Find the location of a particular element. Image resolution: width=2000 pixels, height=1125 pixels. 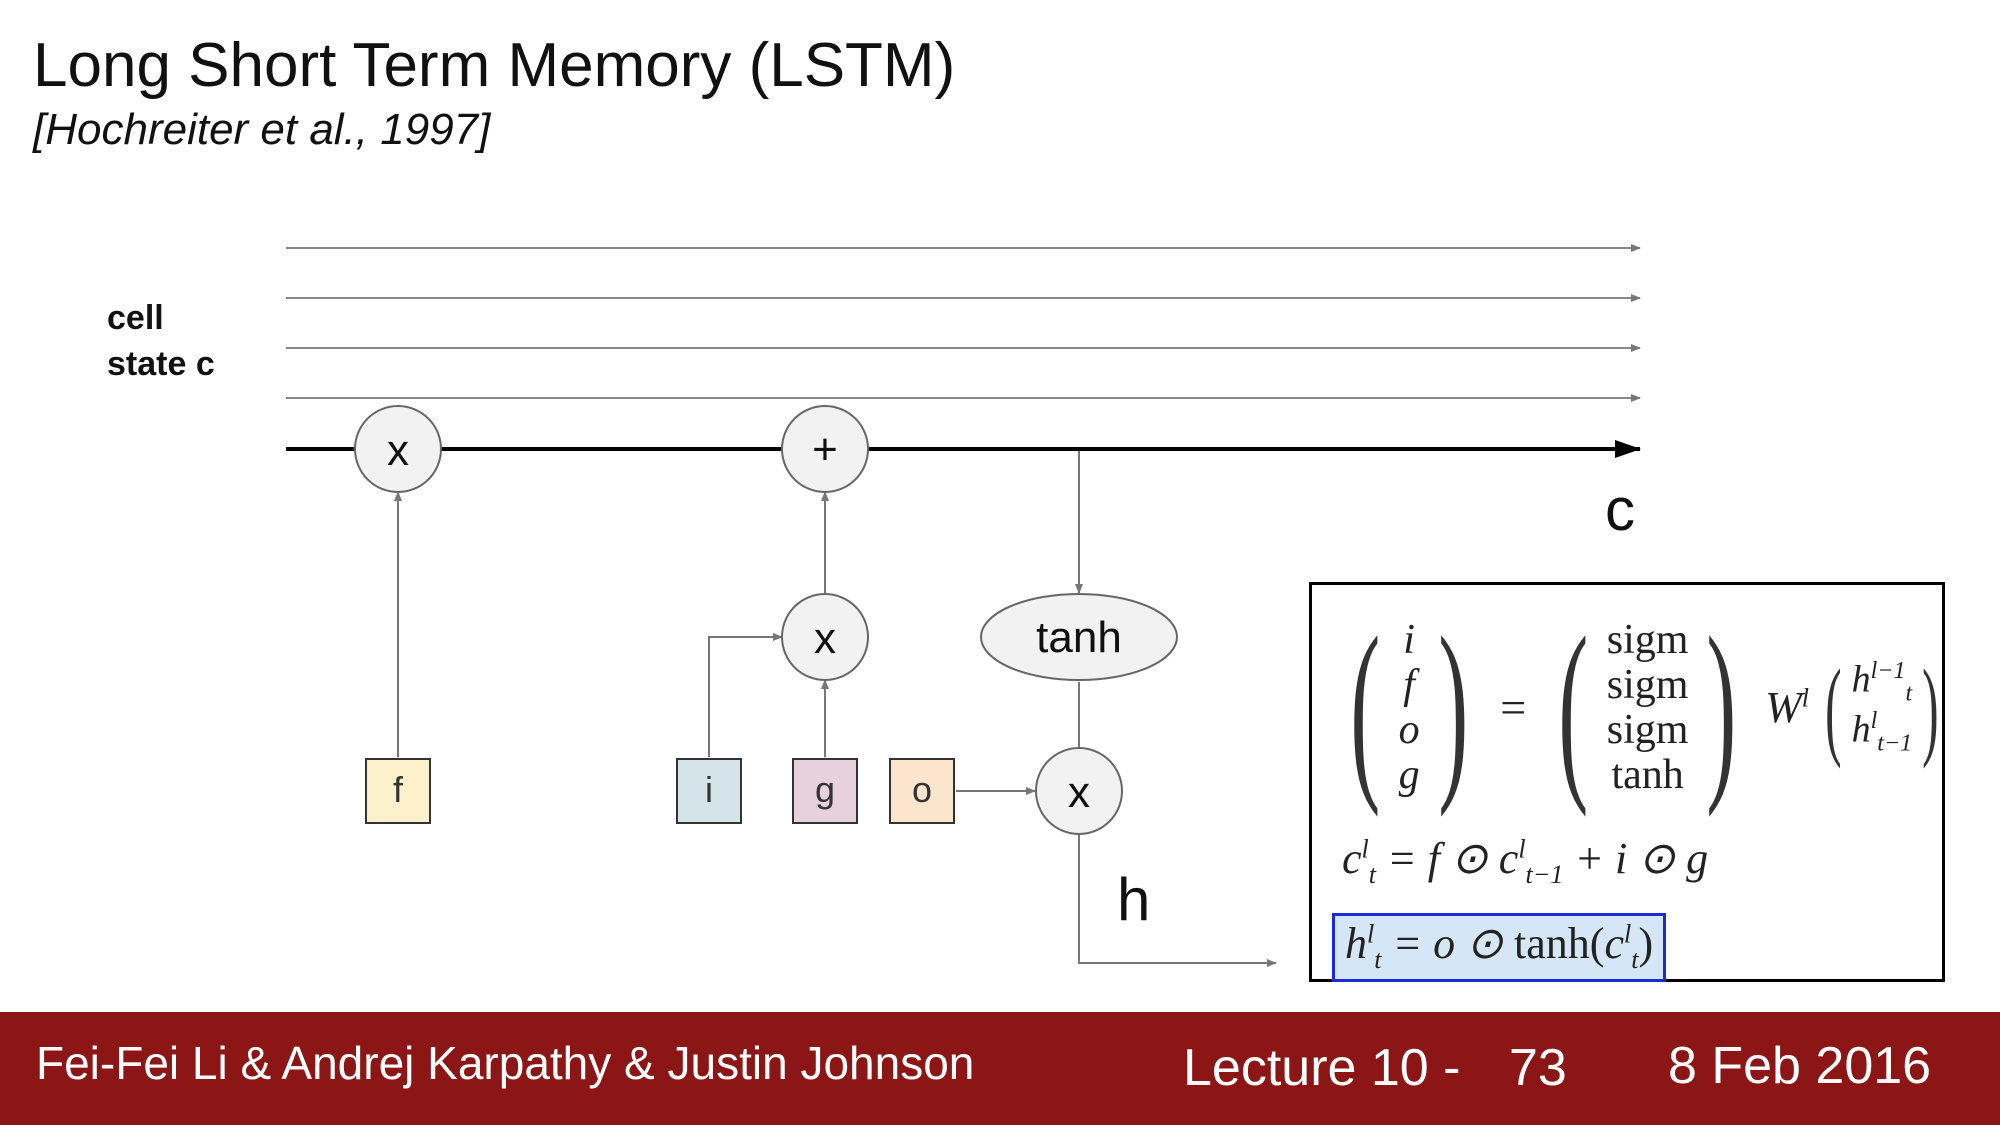

gate-f-label: f is located at coordinates (398, 789).